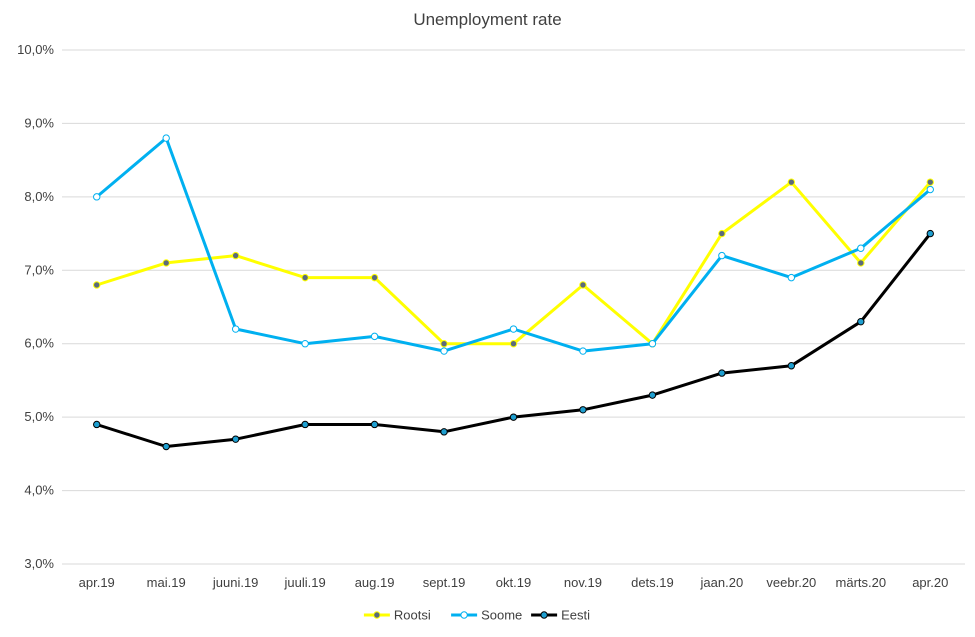 The height and width of the screenshot is (637, 975). I want to click on legend-marker-soome, so click(464, 615).